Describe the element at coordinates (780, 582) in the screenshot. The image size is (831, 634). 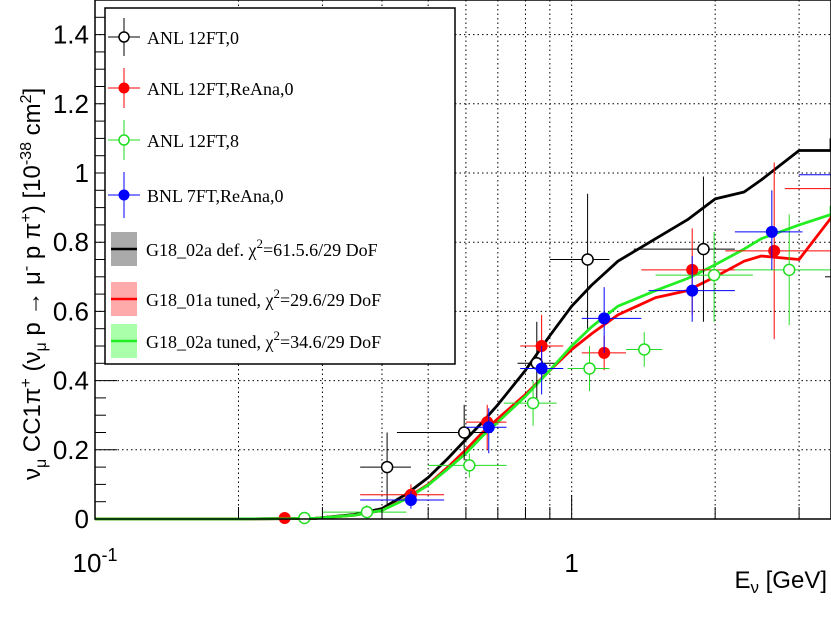
I see `x-axis-title: Eν [GeV]` at that location.